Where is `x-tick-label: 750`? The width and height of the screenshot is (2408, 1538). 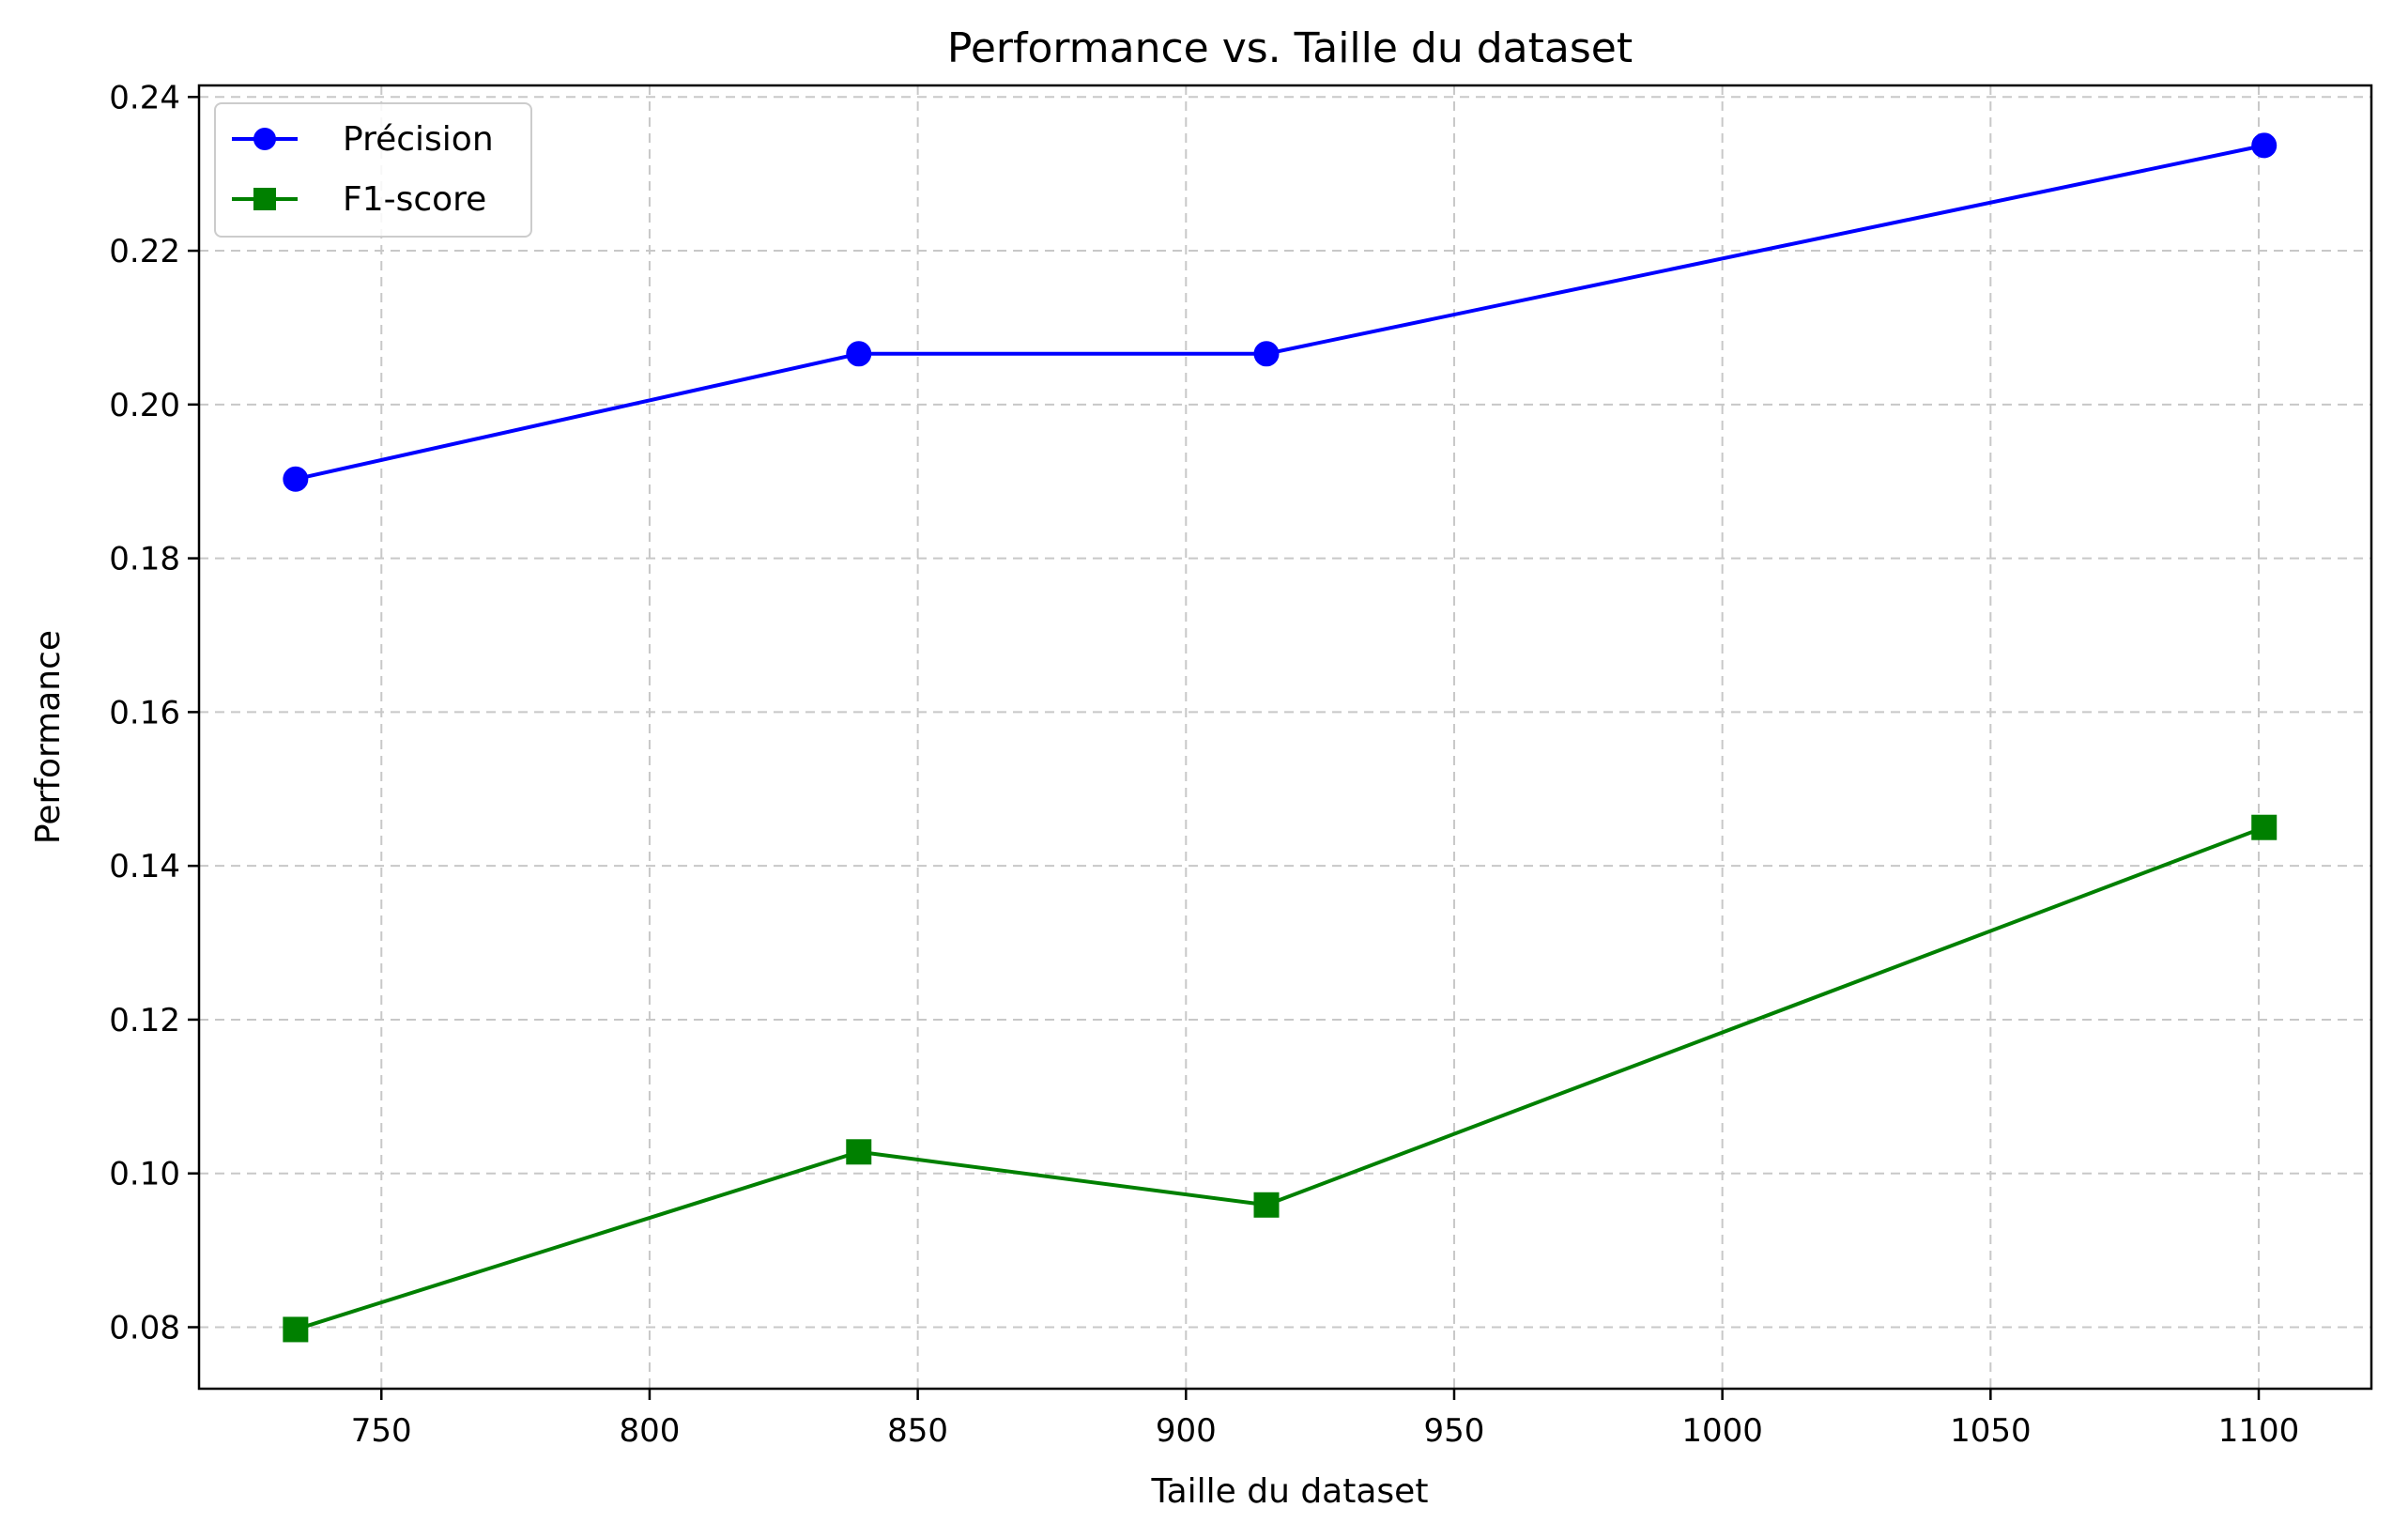 x-tick-label: 750 is located at coordinates (381, 1431).